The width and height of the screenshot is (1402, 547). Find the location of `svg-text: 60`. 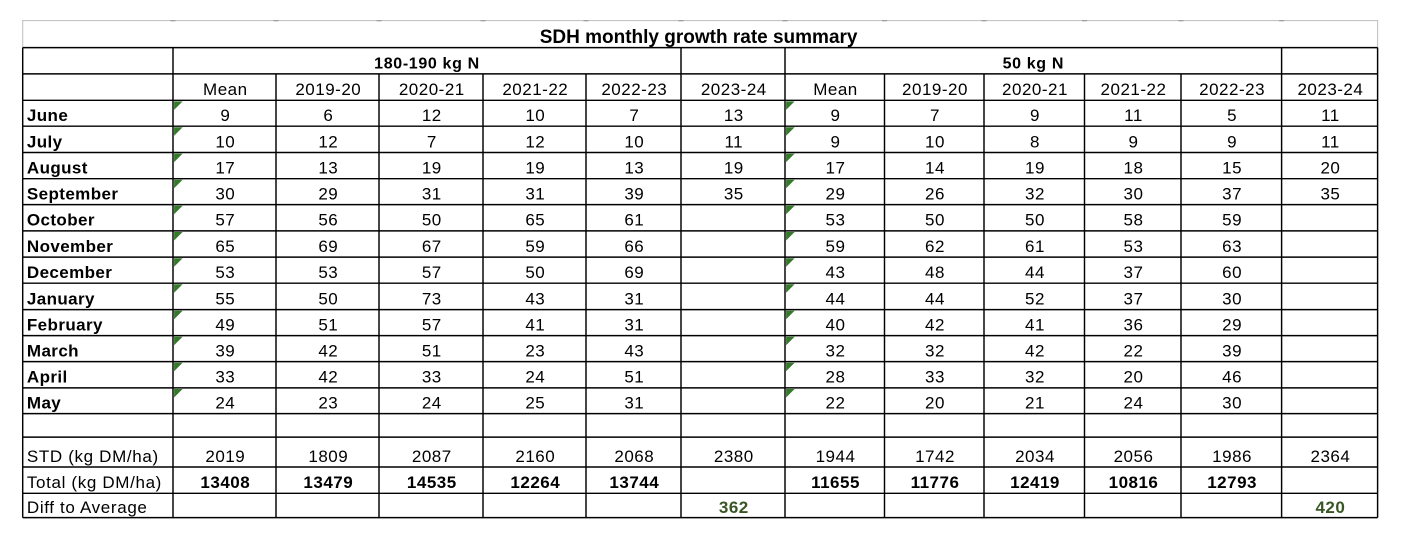

svg-text: 60 is located at coordinates (1232, 272).